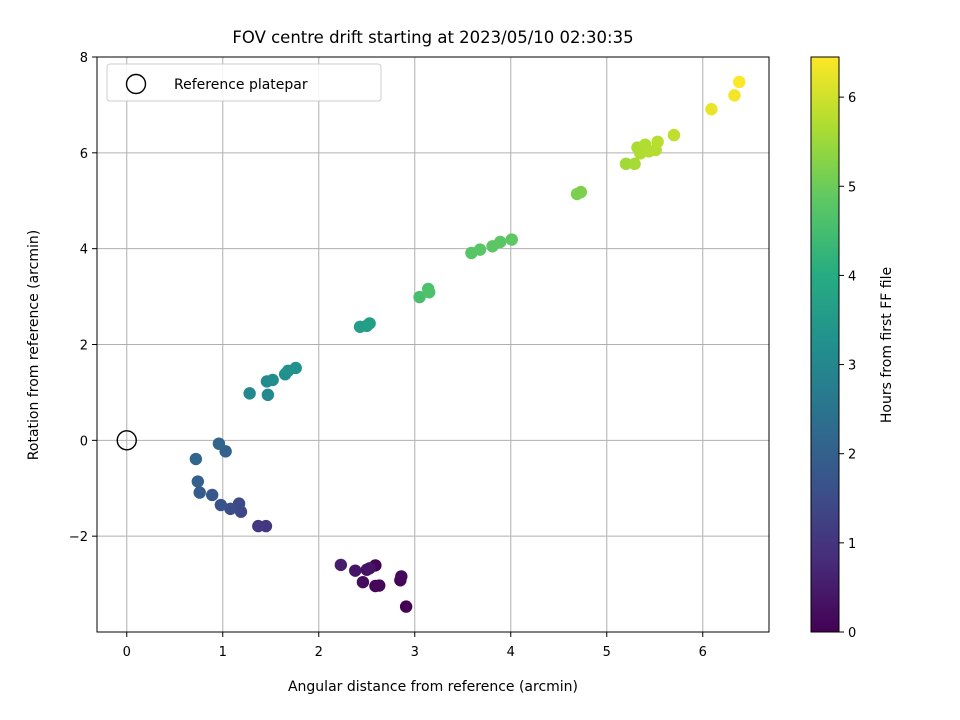  I want to click on y-tick-label: 8, so click(84, 58).